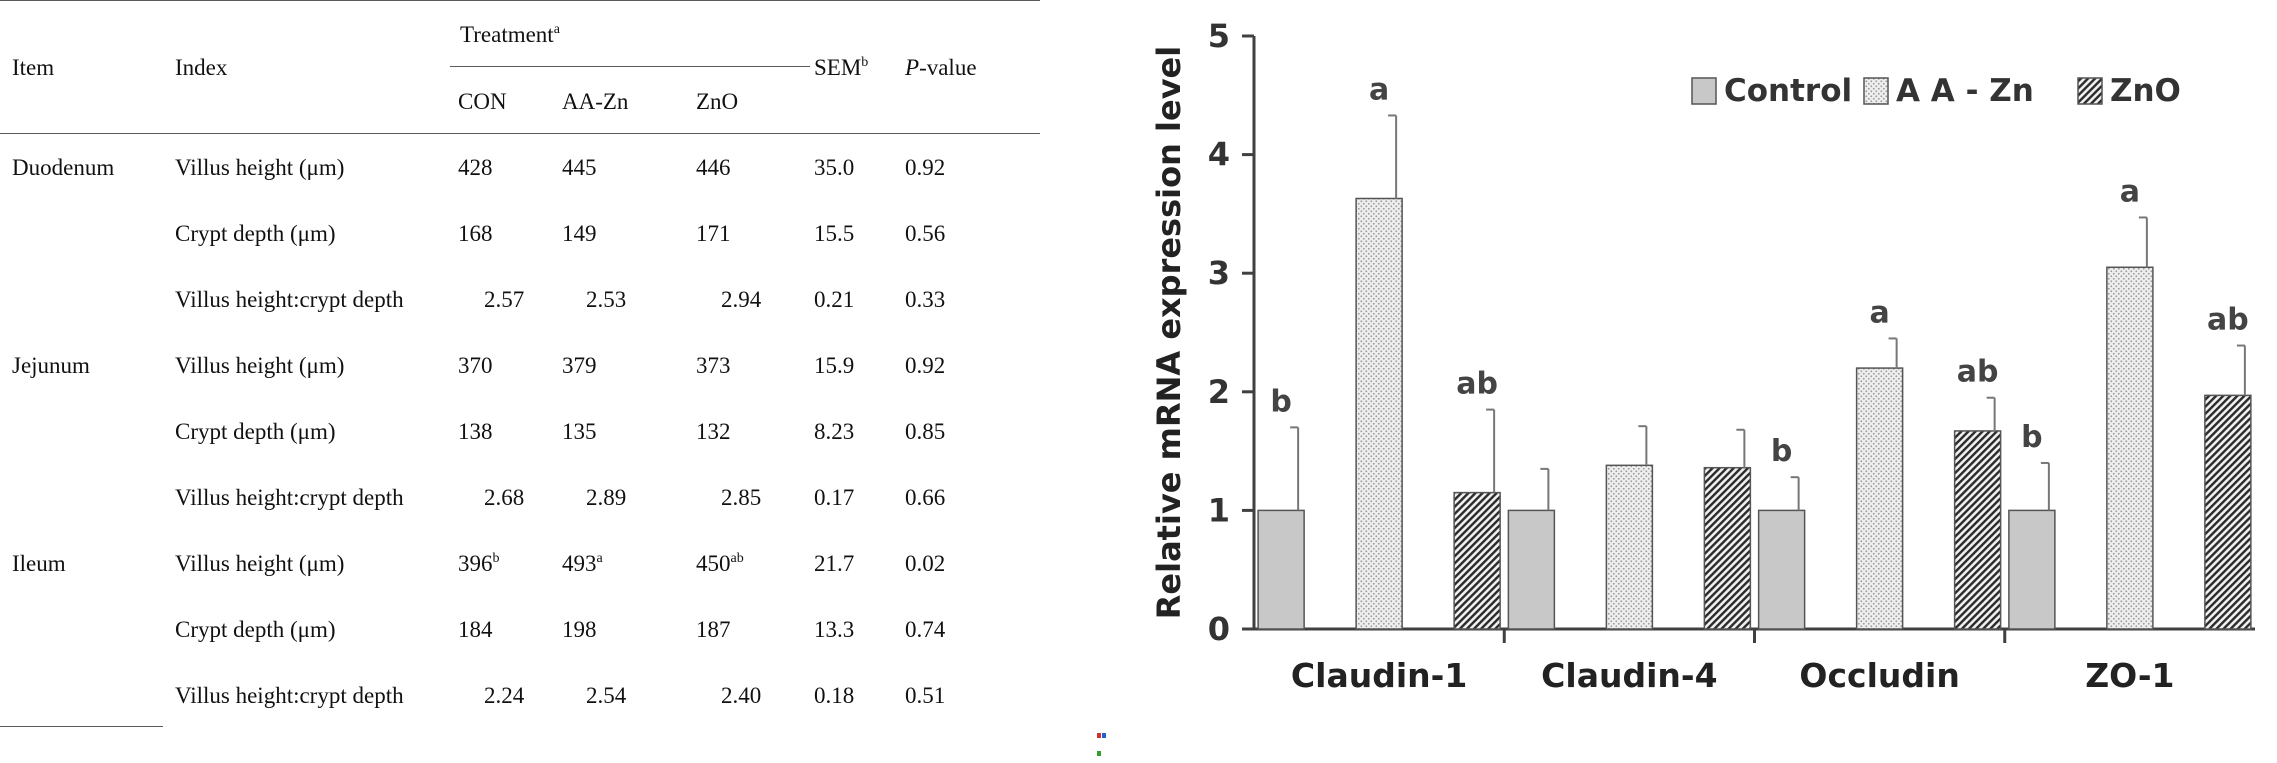 This screenshot has height=763, width=2277. I want to click on x-tick-label: Claudin-1, so click(1379, 675).